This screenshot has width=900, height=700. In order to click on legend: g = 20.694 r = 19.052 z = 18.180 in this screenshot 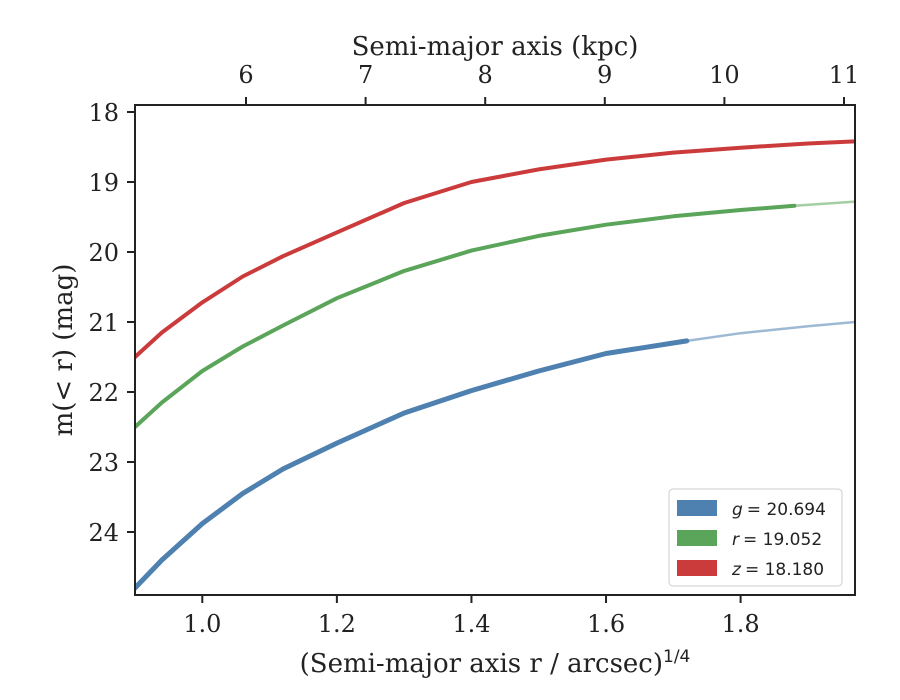, I will do `click(755, 537)`.